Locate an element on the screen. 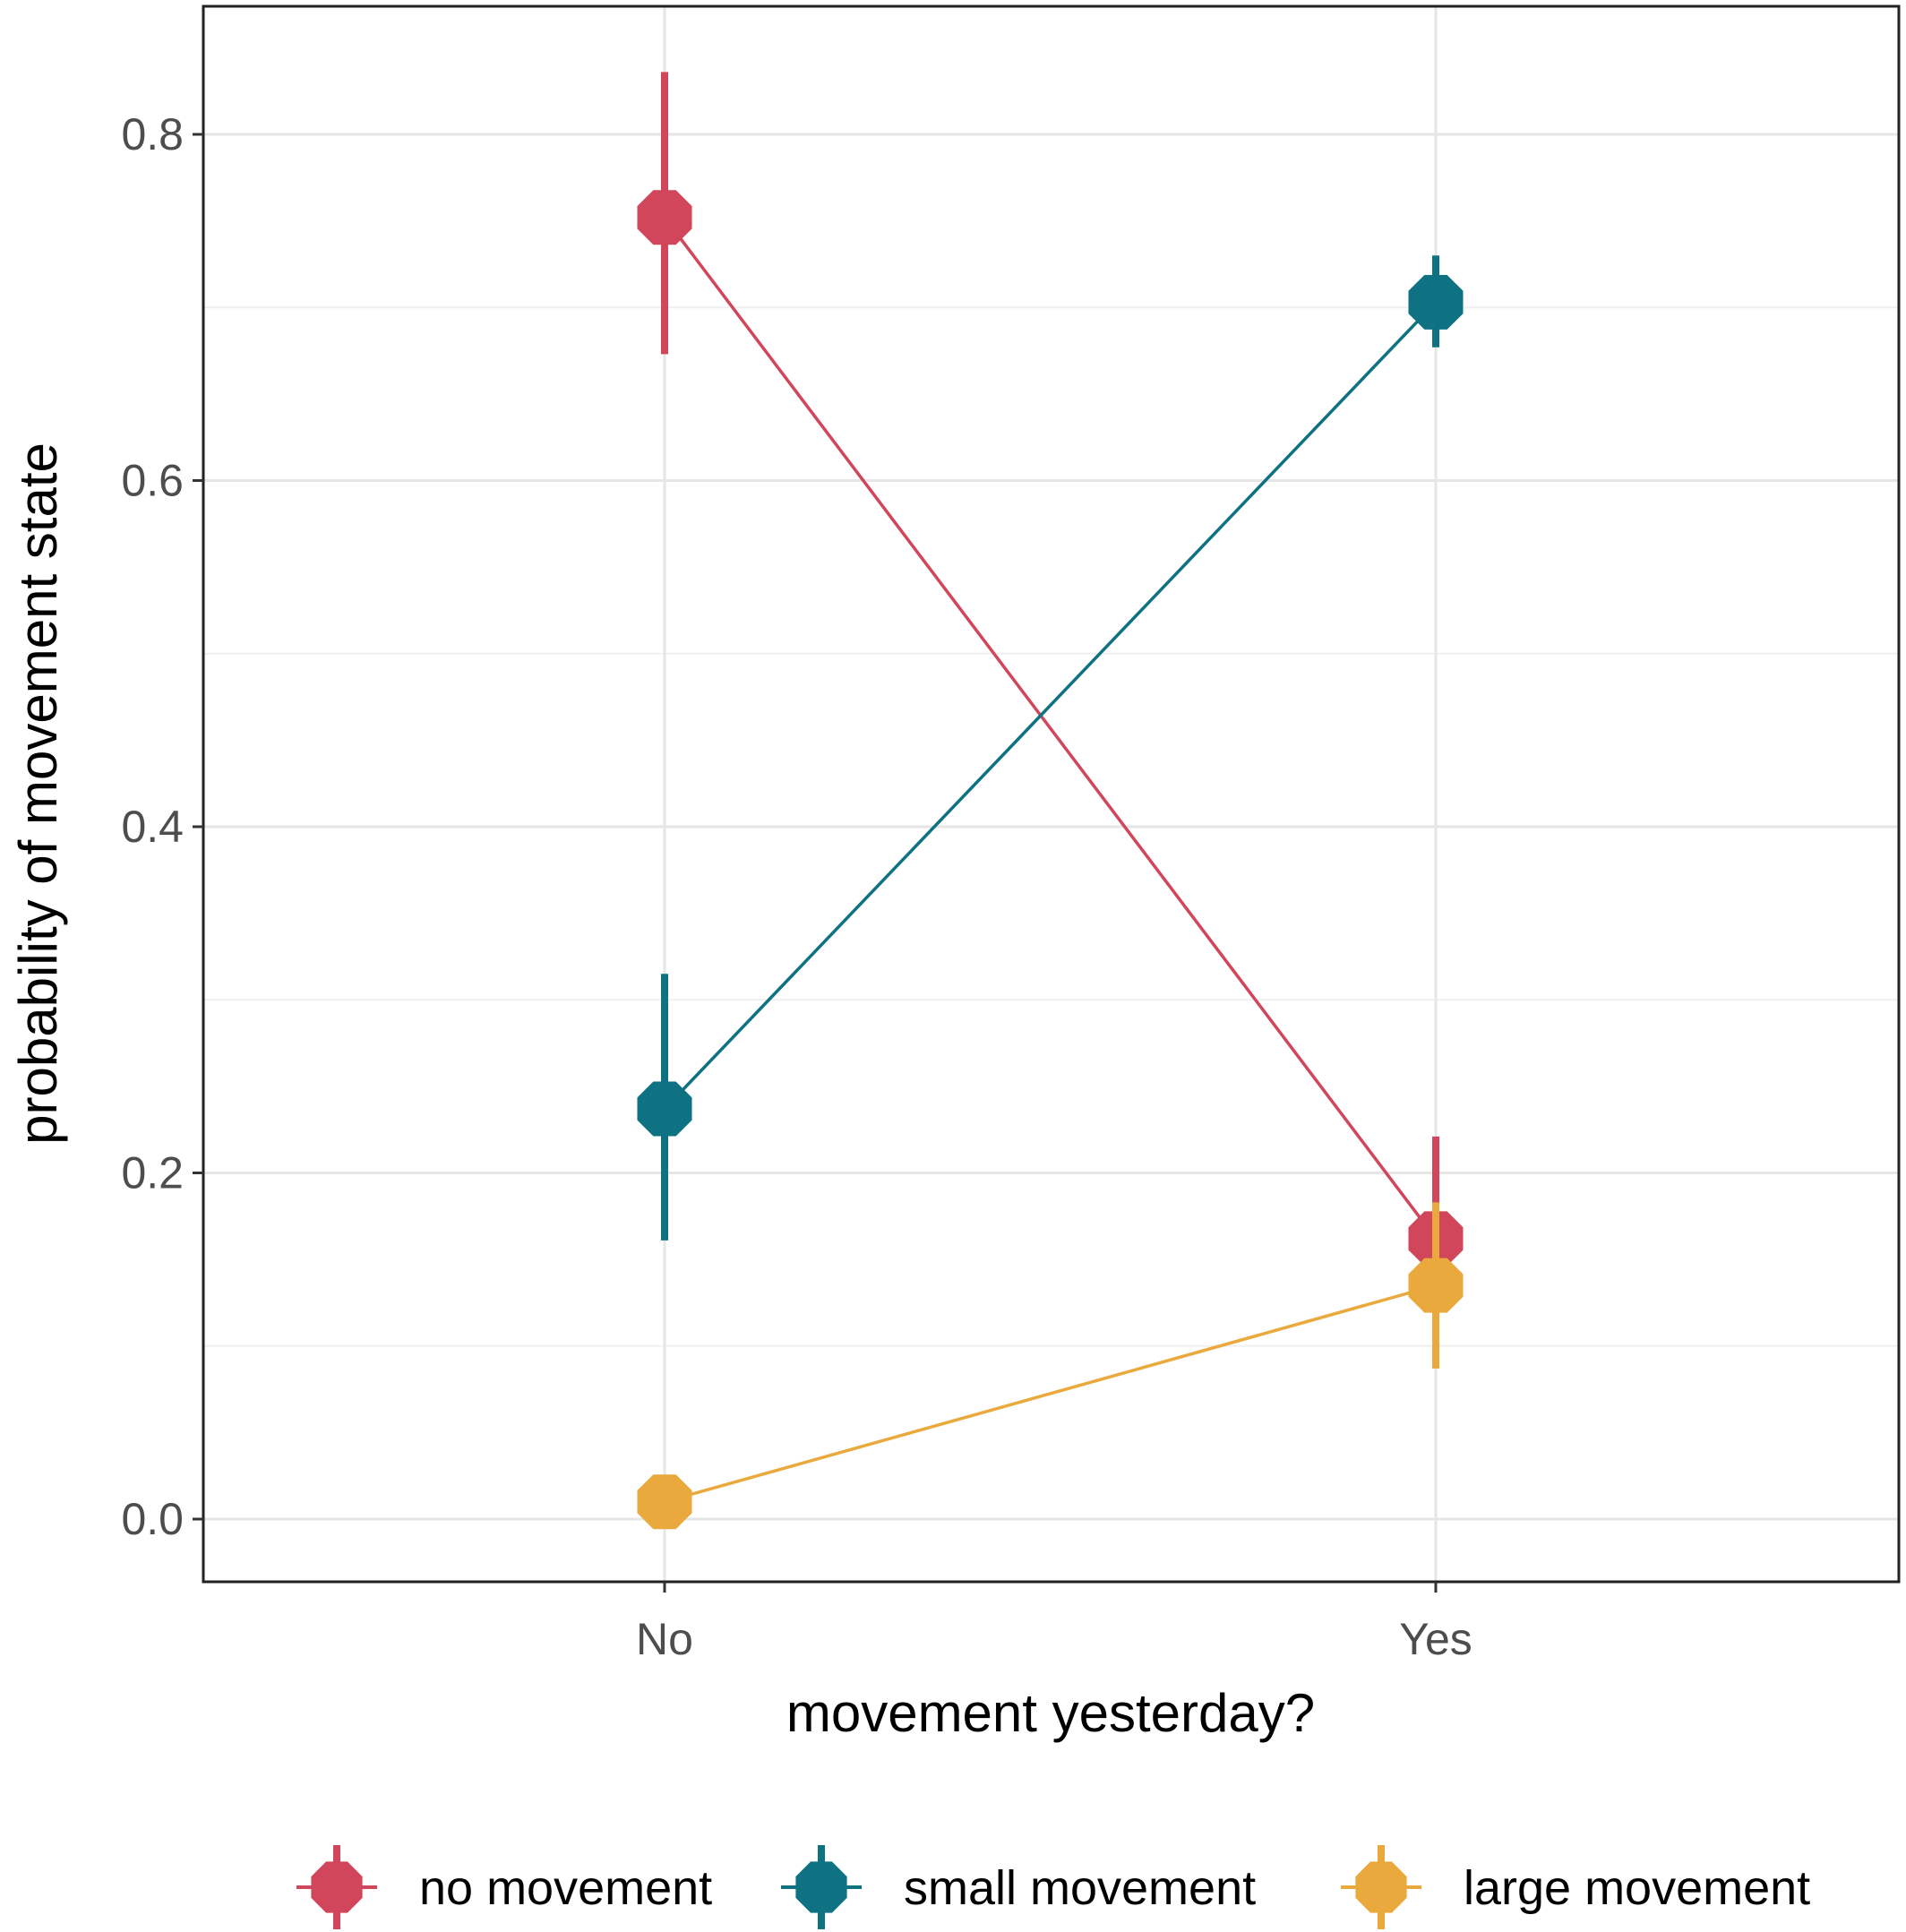 This screenshot has height=1932, width=1906. legend-label: large movement is located at coordinates (1637, 1888).